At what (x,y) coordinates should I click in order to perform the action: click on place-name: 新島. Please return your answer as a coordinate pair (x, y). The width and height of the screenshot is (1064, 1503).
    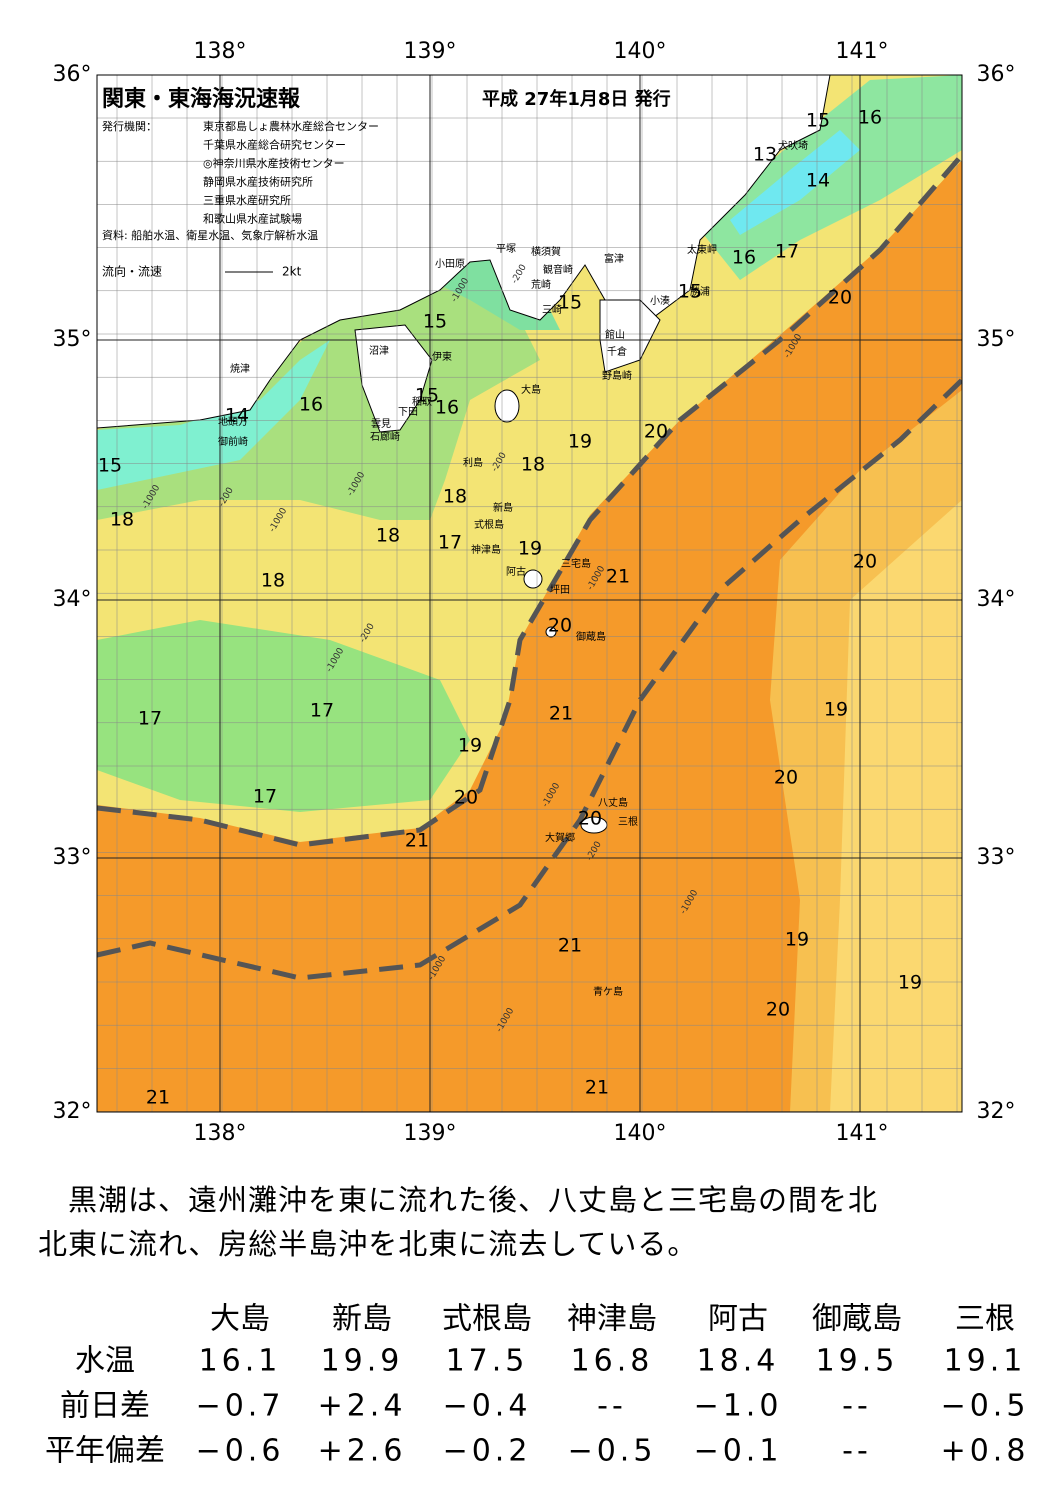
    Looking at the image, I should click on (503, 507).